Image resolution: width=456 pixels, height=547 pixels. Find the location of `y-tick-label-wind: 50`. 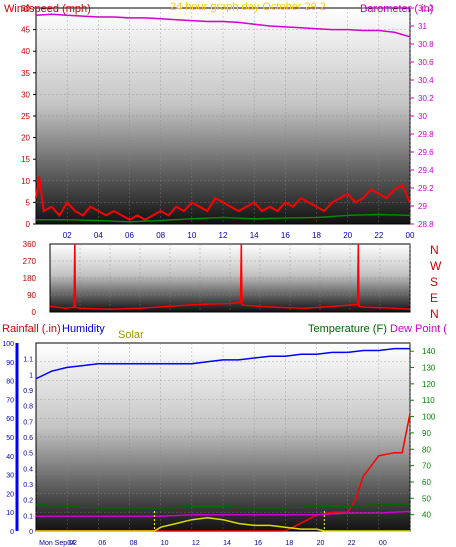

y-tick-label-wind: 50 is located at coordinates (25, 8).